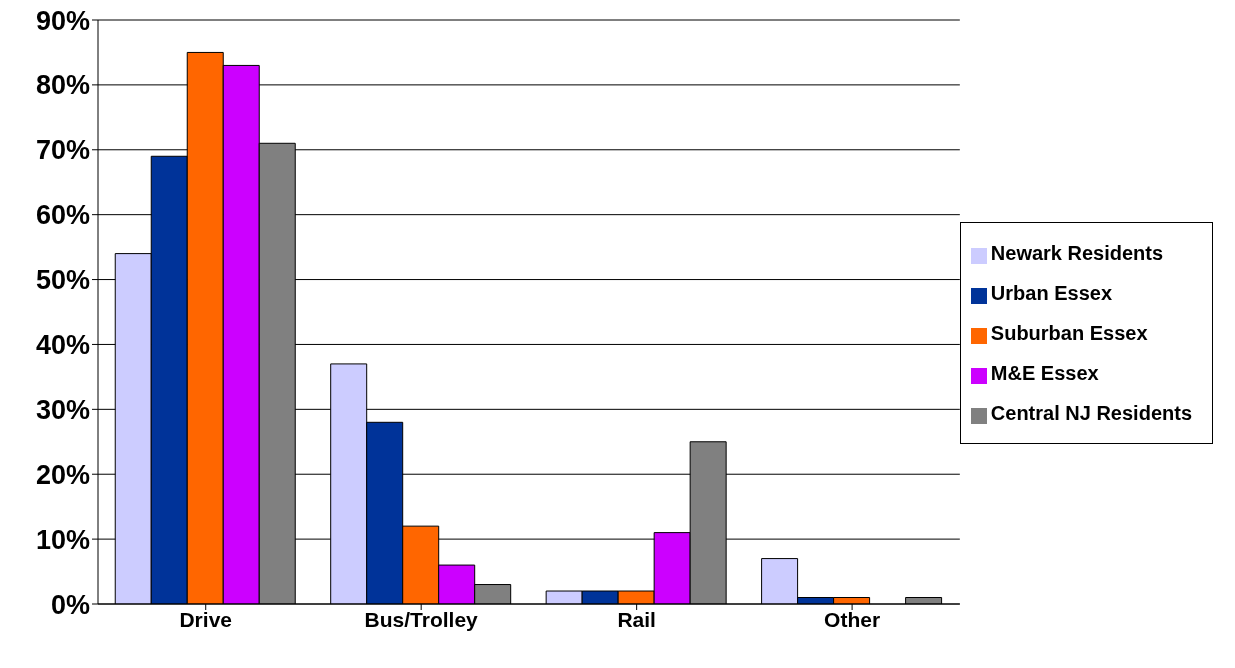  I want to click on legend-label: M&E Essex, so click(1044, 373).